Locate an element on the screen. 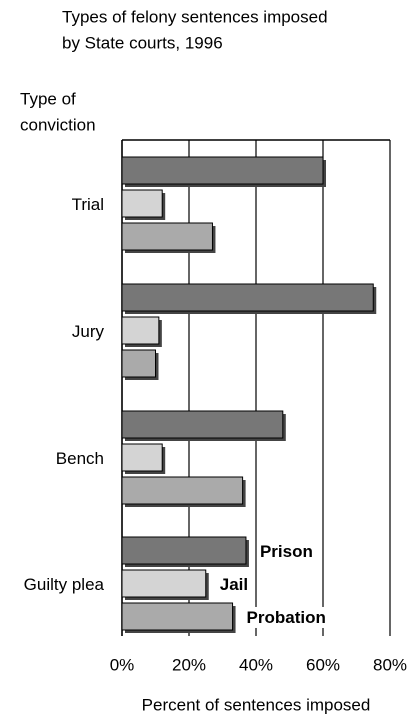 This screenshot has height=717, width=407. x-tick-label: 0% is located at coordinates (122, 664).